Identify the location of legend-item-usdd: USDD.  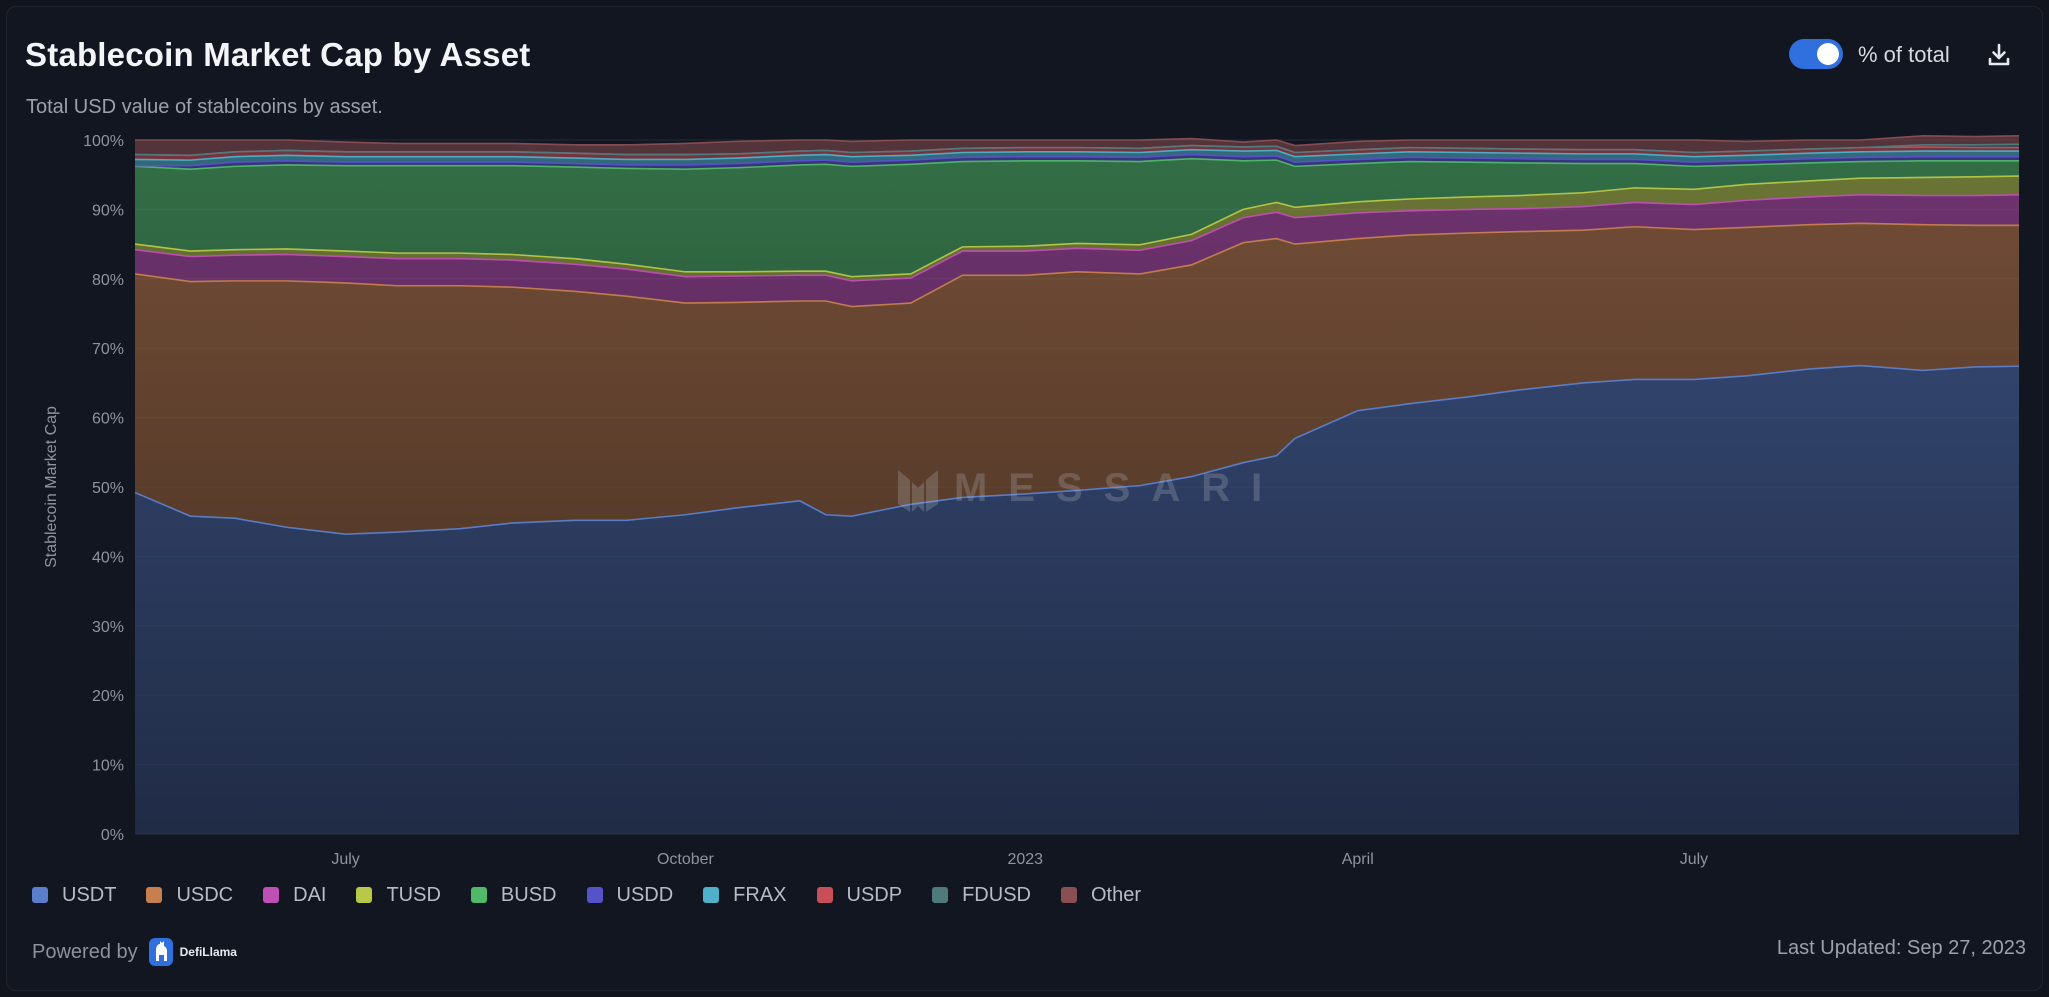
(630, 895).